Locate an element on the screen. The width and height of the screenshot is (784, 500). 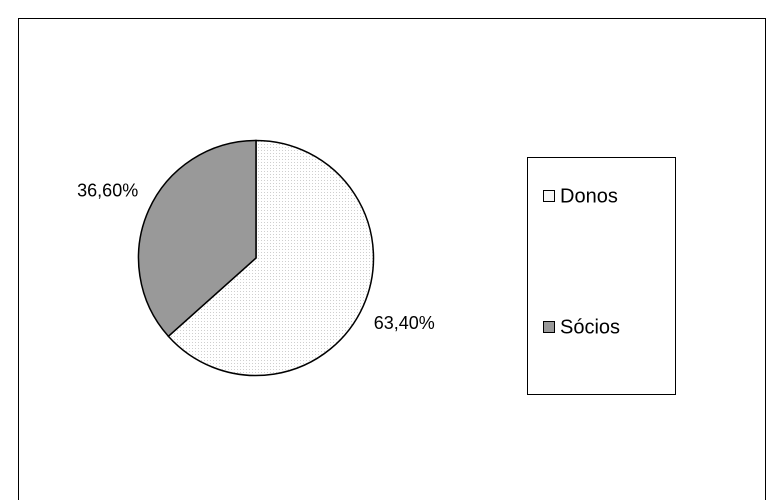
data-label: 63,40% is located at coordinates (404, 323).